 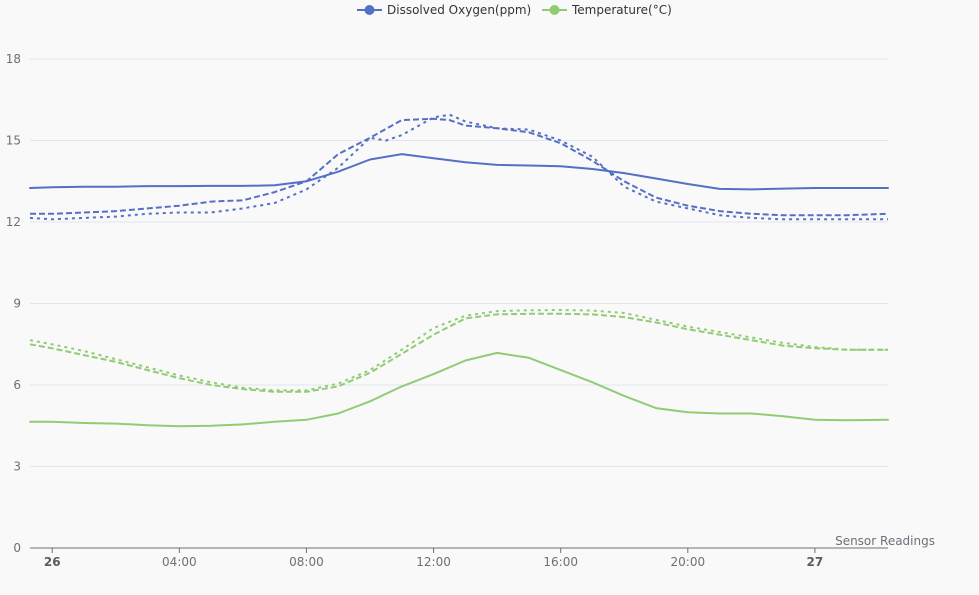 I want to click on y-axis: 0 3 6 9 12 15 18, so click(x=13, y=303).